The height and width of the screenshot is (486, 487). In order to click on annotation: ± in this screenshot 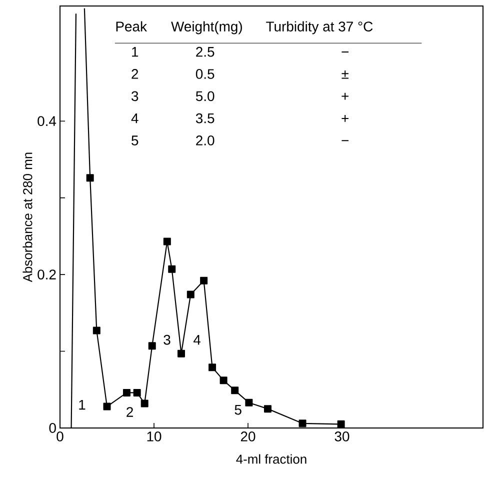, I will do `click(345, 74)`.